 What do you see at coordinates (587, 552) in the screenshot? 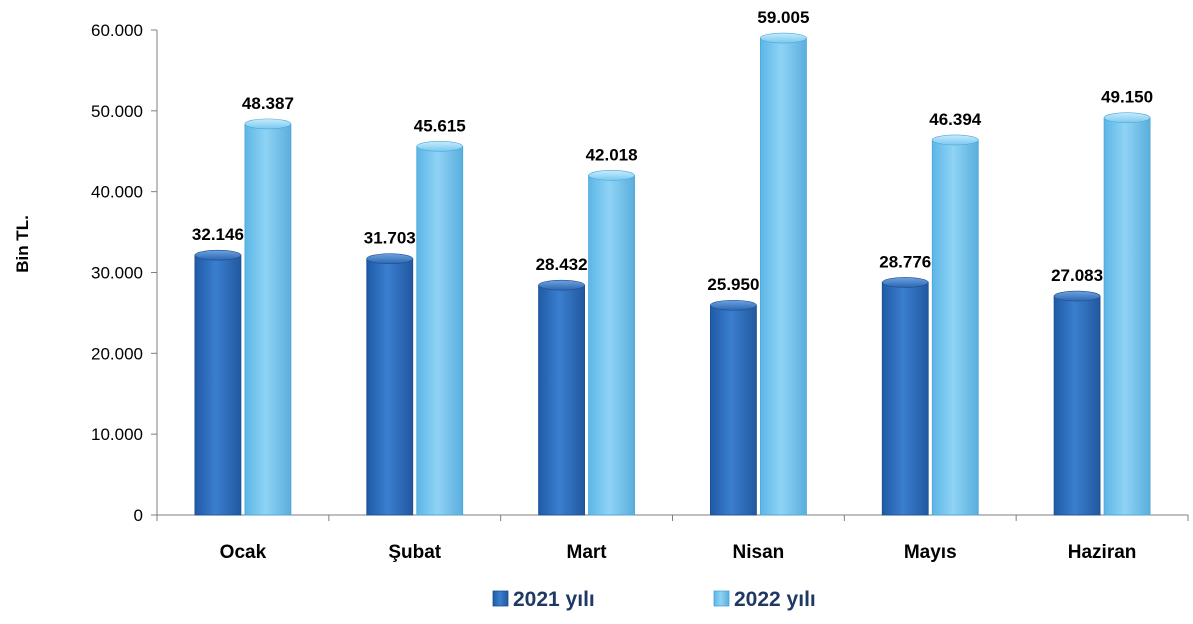
I see `x-tick-label: Mart` at bounding box center [587, 552].